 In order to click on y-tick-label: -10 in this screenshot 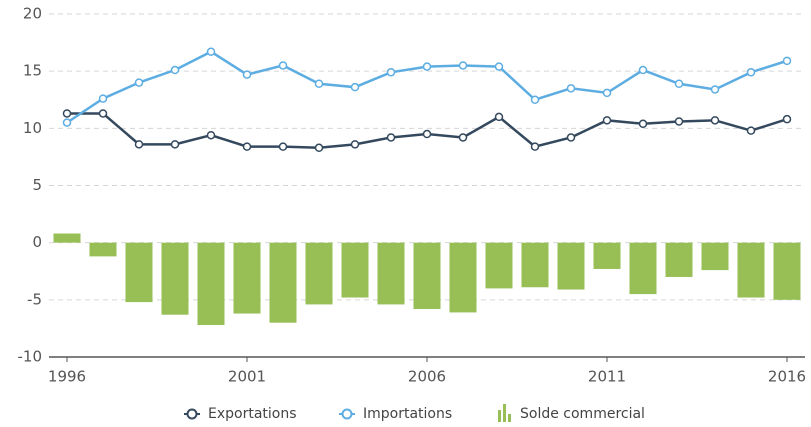, I will do `click(30, 357)`.